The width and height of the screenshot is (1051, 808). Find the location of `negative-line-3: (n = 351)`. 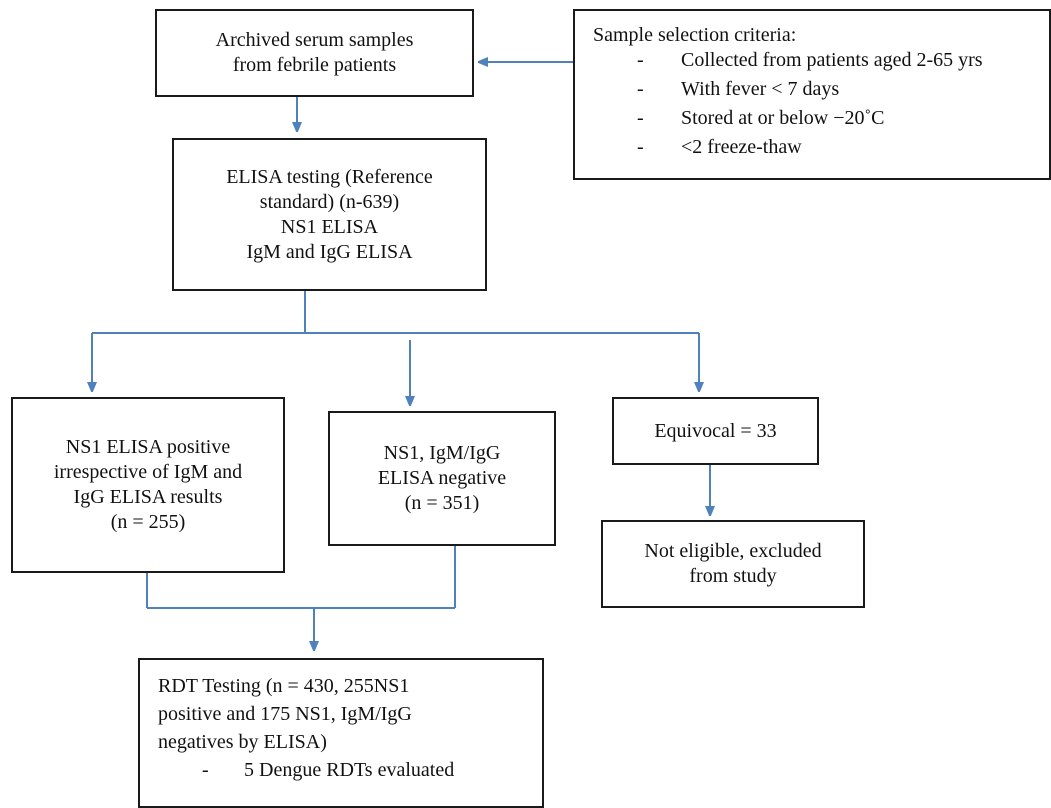

negative-line-3: (n = 351) is located at coordinates (442, 503).